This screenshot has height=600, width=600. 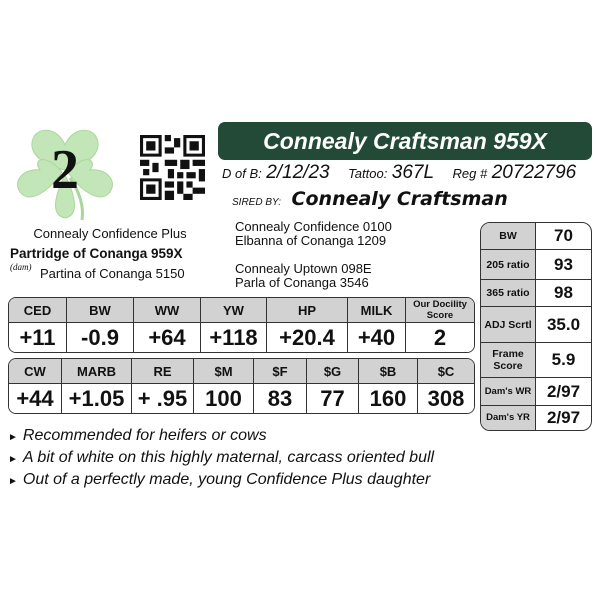 What do you see at coordinates (311, 240) in the screenshot?
I see `sire-dam: Elbanna of Conanga 1209` at bounding box center [311, 240].